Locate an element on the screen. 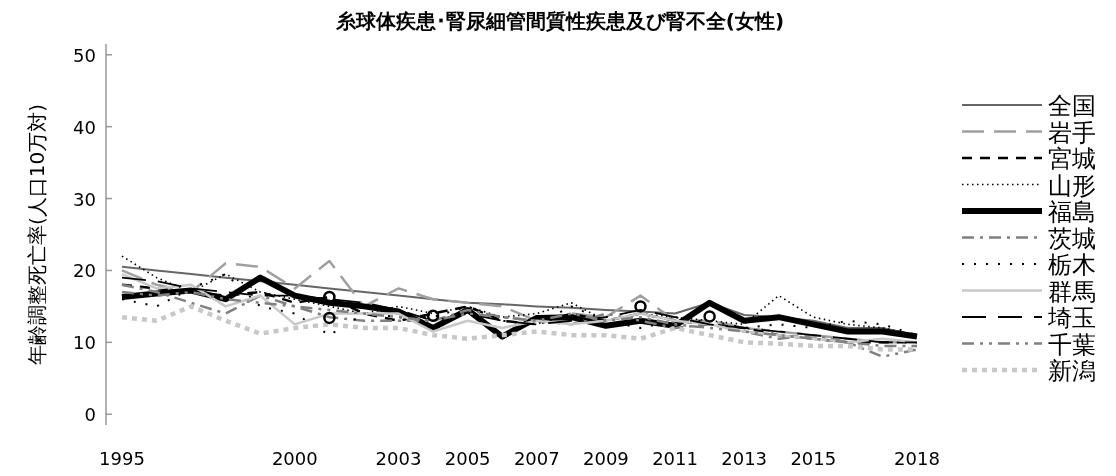  y-tick-label: 10 is located at coordinates (84, 343).